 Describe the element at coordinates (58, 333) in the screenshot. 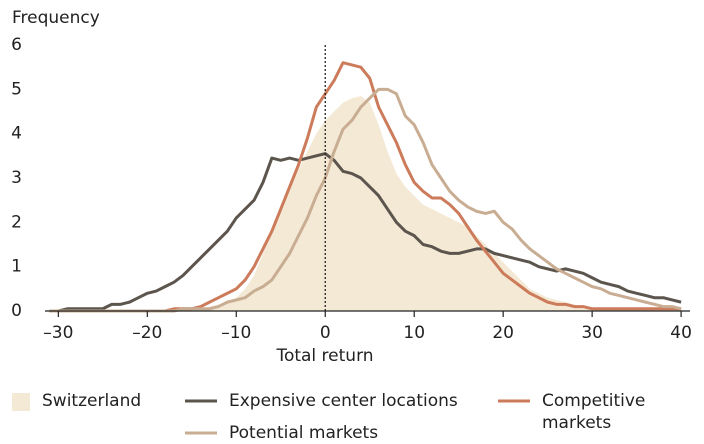

I see `x-tick-label: –30` at that location.